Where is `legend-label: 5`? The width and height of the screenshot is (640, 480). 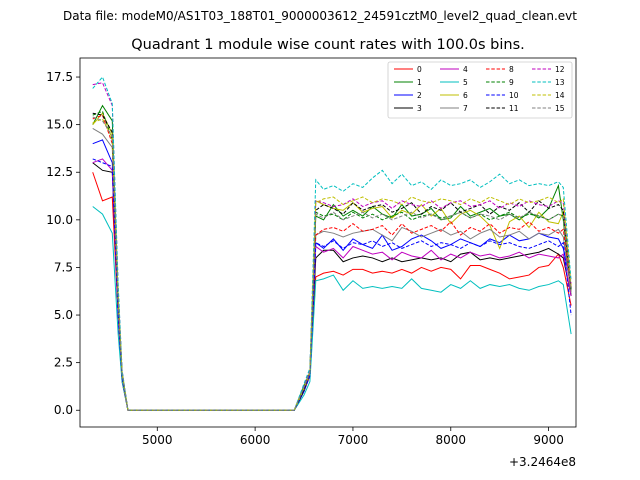 legend-label: 5 is located at coordinates (465, 82).